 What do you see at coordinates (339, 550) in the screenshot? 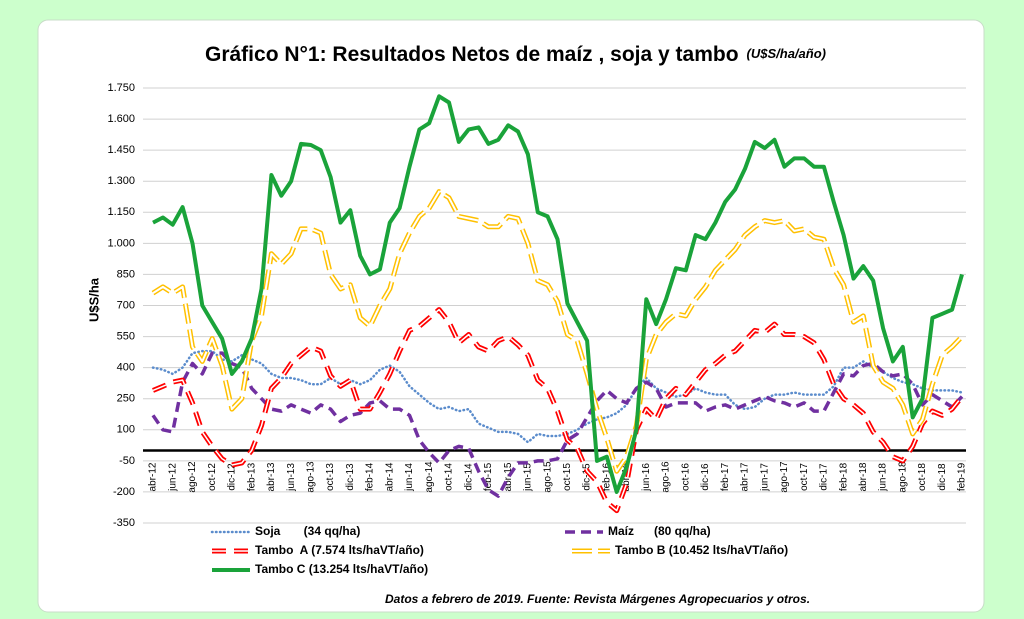
I see `legend-label: Tambo A (7.574 lts/haVT/año)` at bounding box center [339, 550].